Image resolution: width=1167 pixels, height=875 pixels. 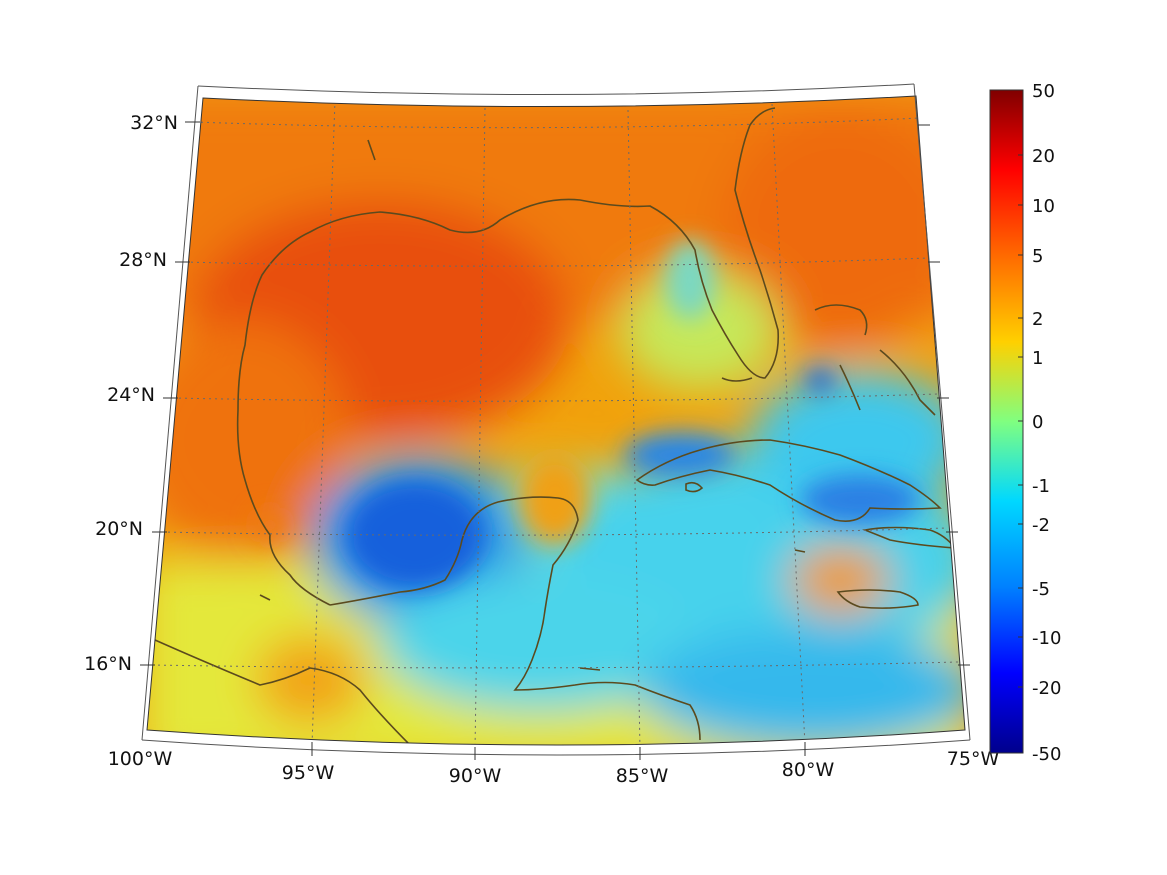 I want to click on lon-label-85: 85°W, so click(x=642, y=776).